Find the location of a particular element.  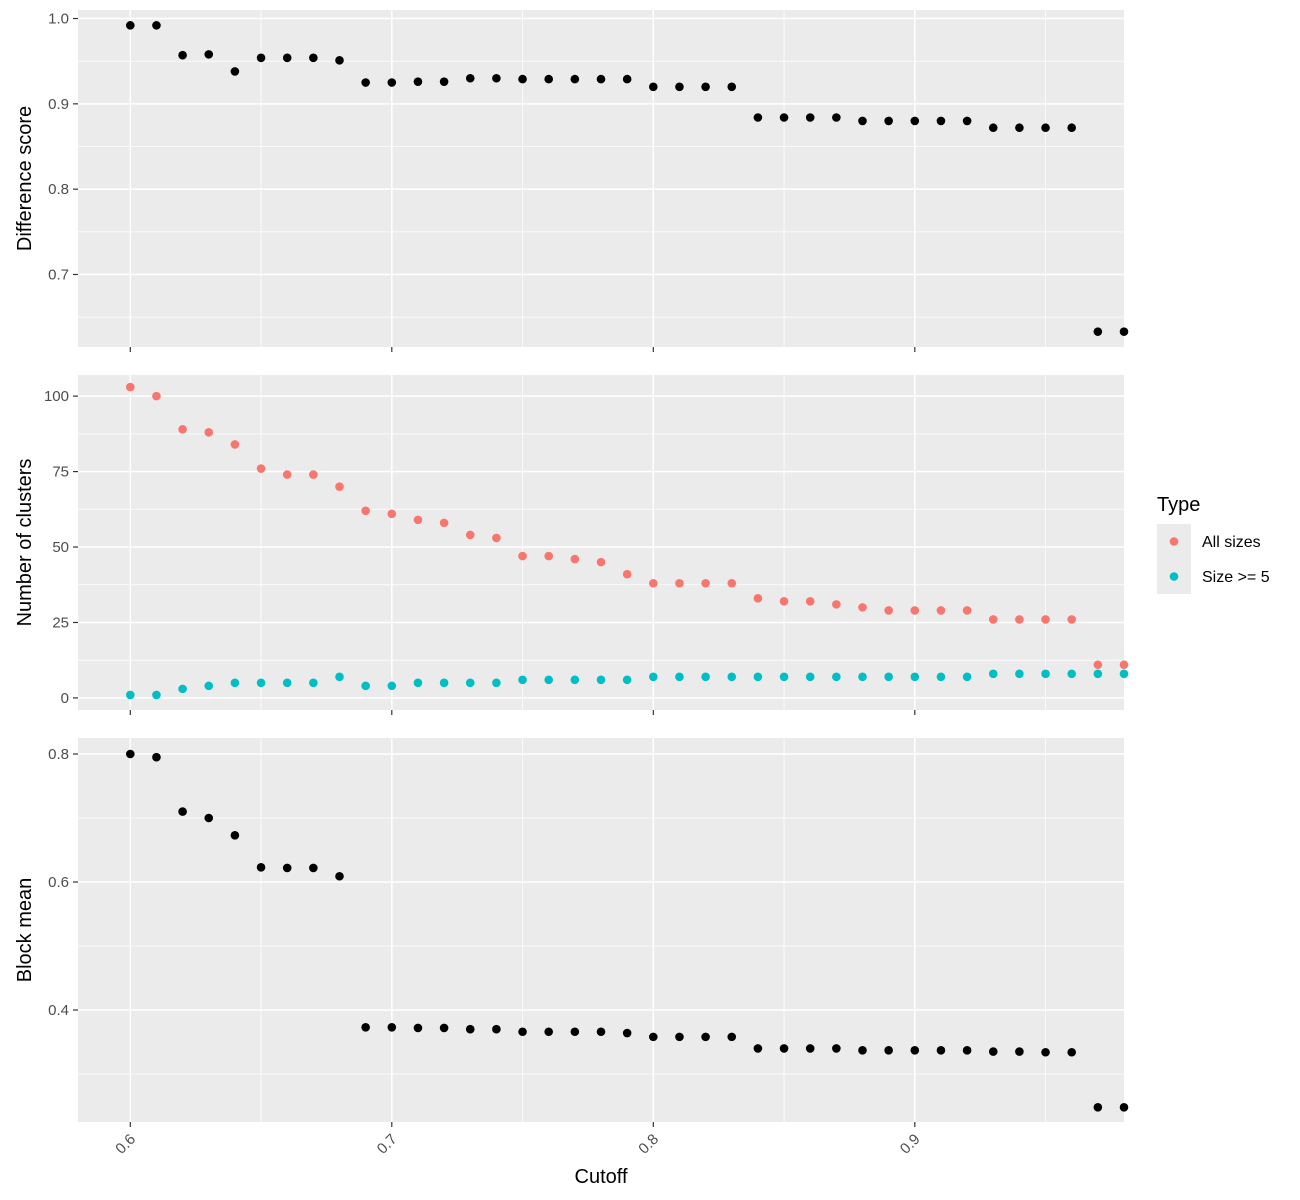

y-axis-title: Number of clusters is located at coordinates (25, 543).